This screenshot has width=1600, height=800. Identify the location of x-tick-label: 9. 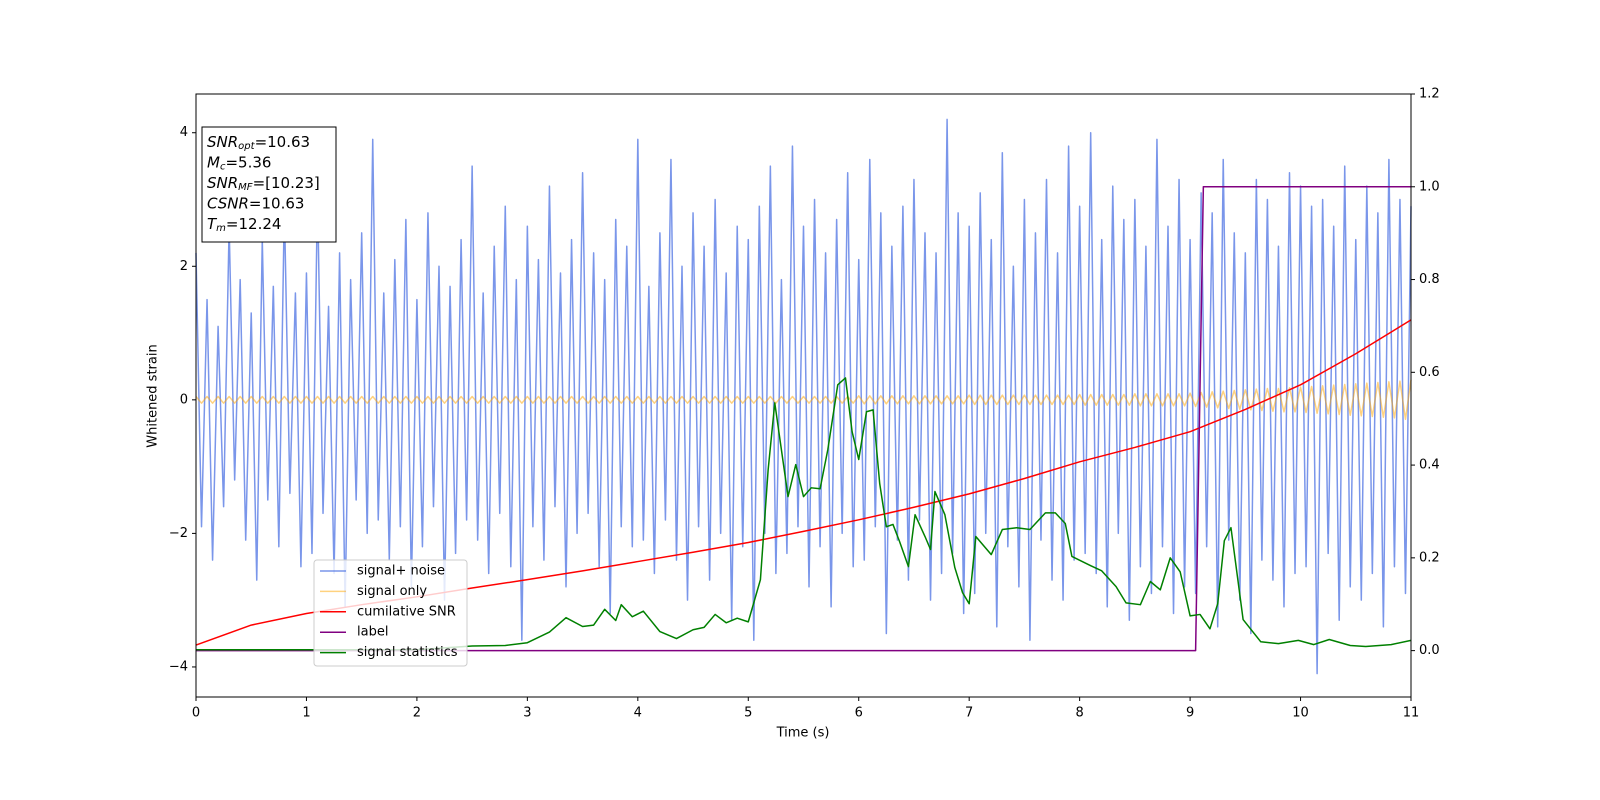
(1190, 713).